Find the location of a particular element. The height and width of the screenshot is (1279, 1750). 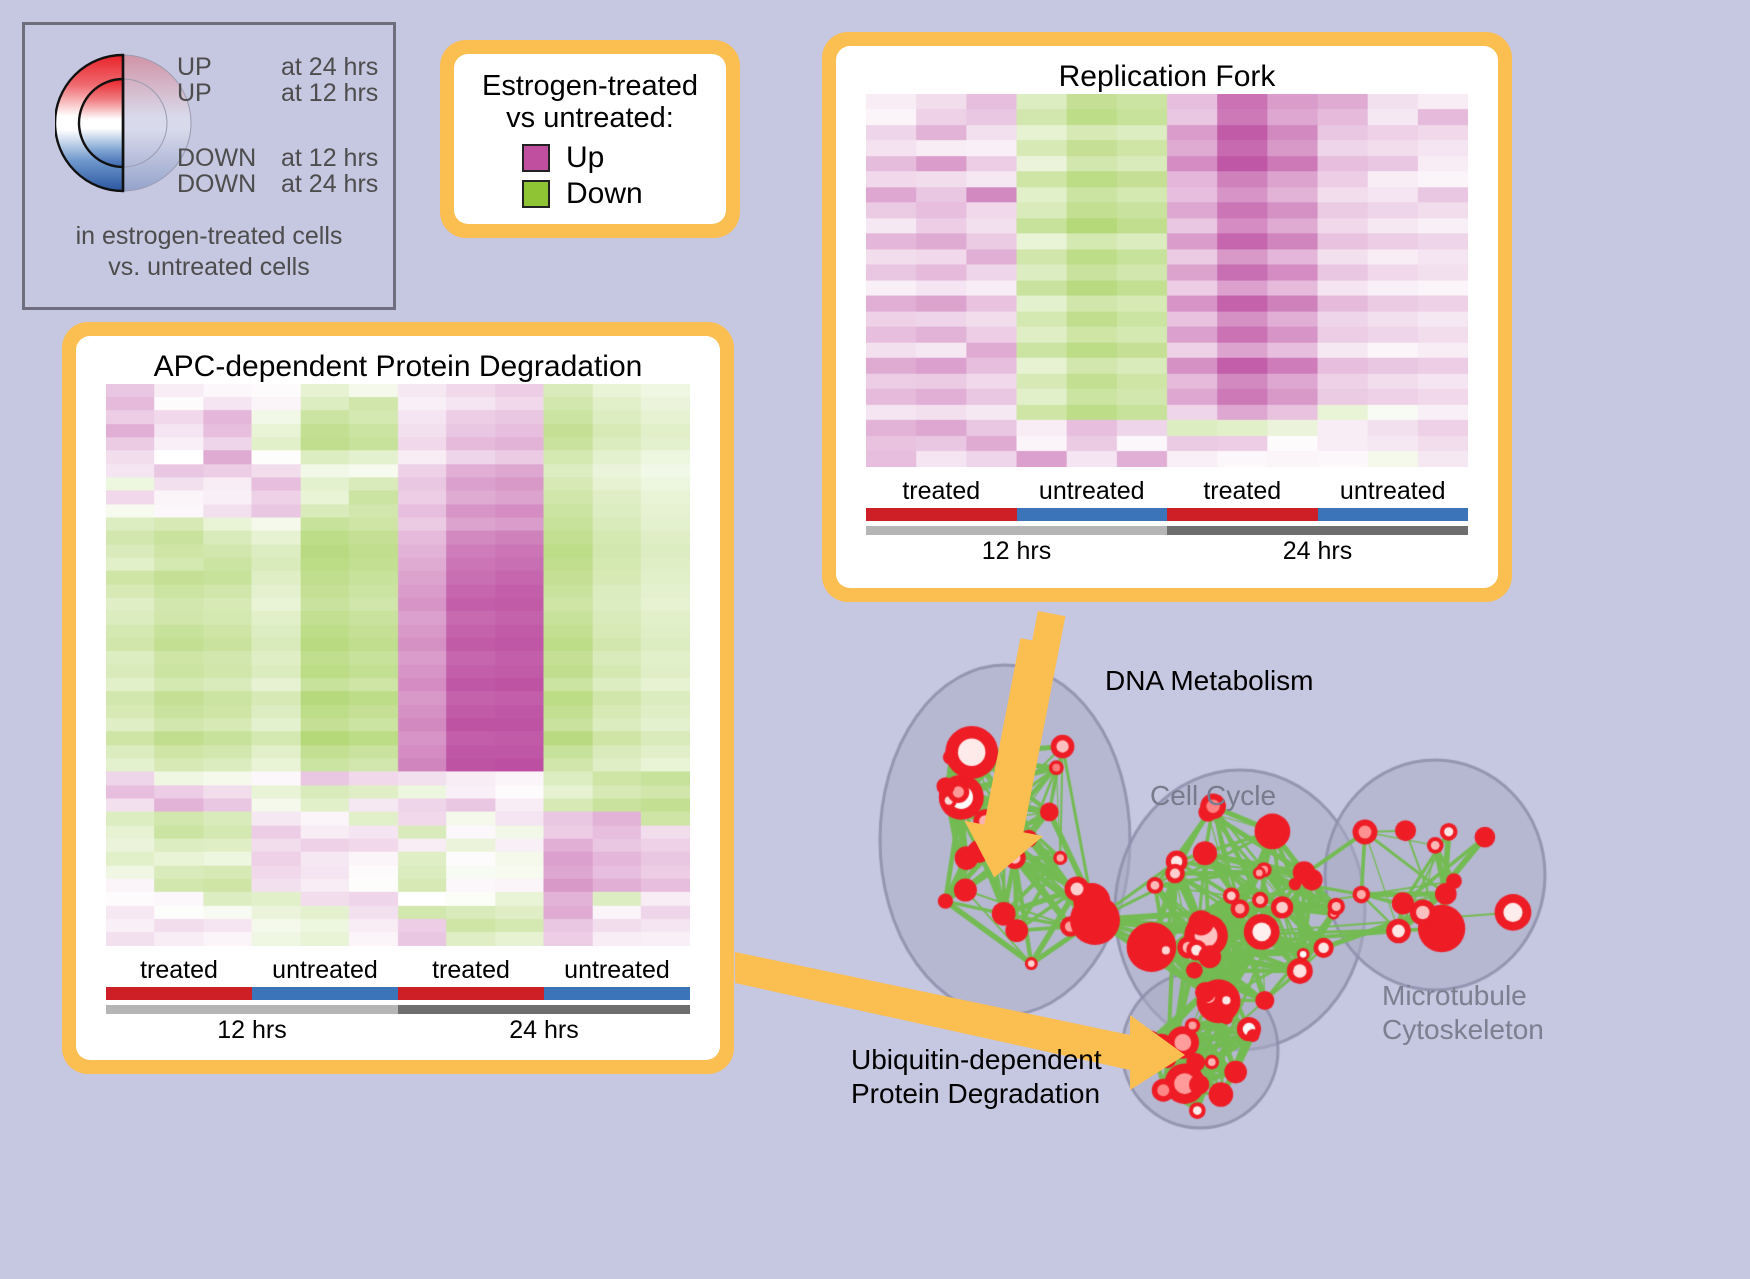

key-heading: Estrogen-treated vs untreated: is located at coordinates (590, 102).